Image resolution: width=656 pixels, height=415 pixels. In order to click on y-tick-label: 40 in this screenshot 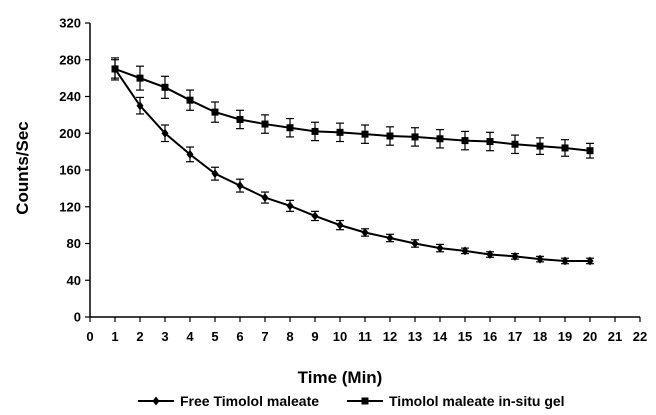, I will do `click(74, 280)`.